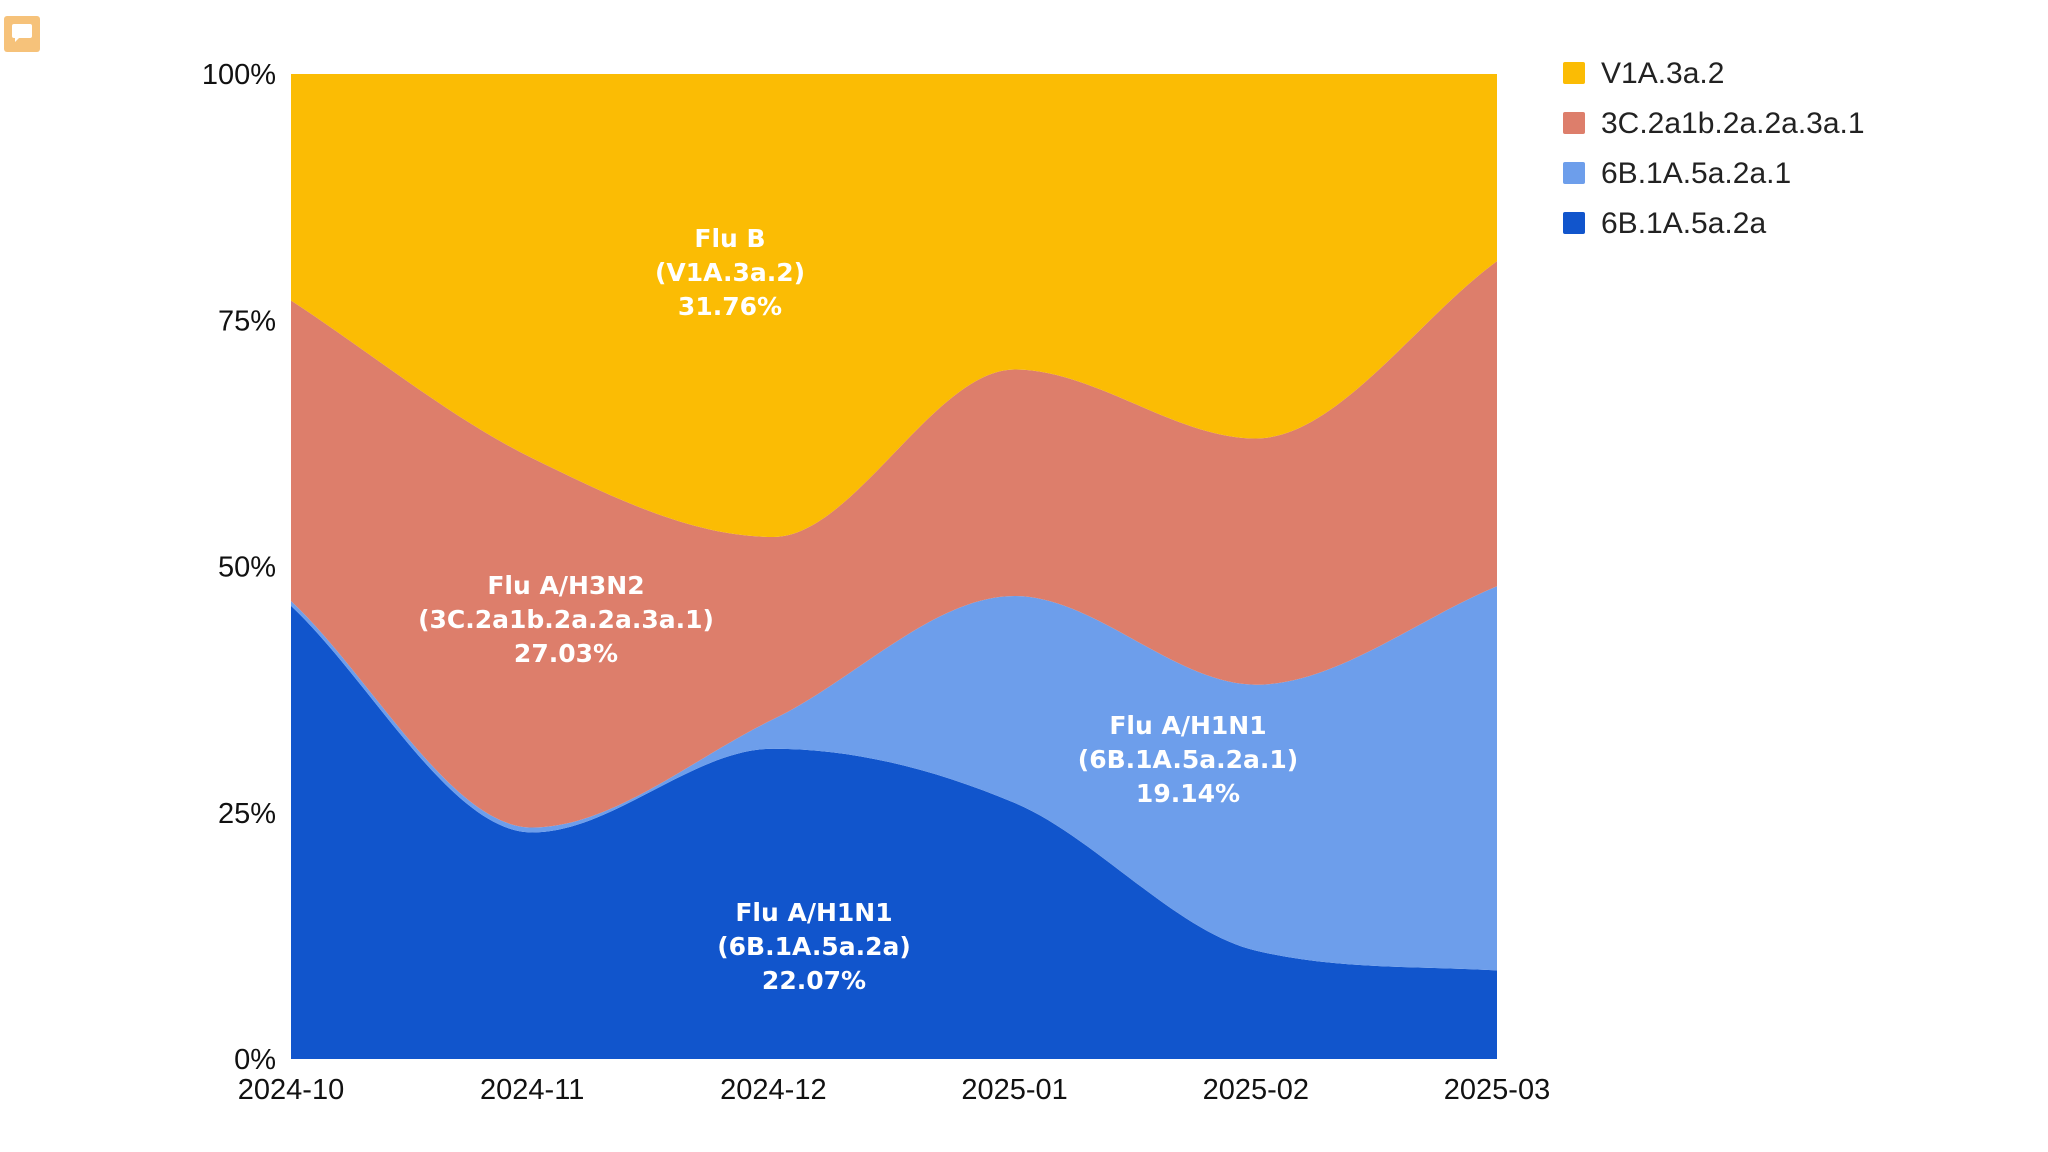 Image resolution: width=2048 pixels, height=1152 pixels. I want to click on area-label-line: (6B.1A.5a.2a), so click(814, 946).